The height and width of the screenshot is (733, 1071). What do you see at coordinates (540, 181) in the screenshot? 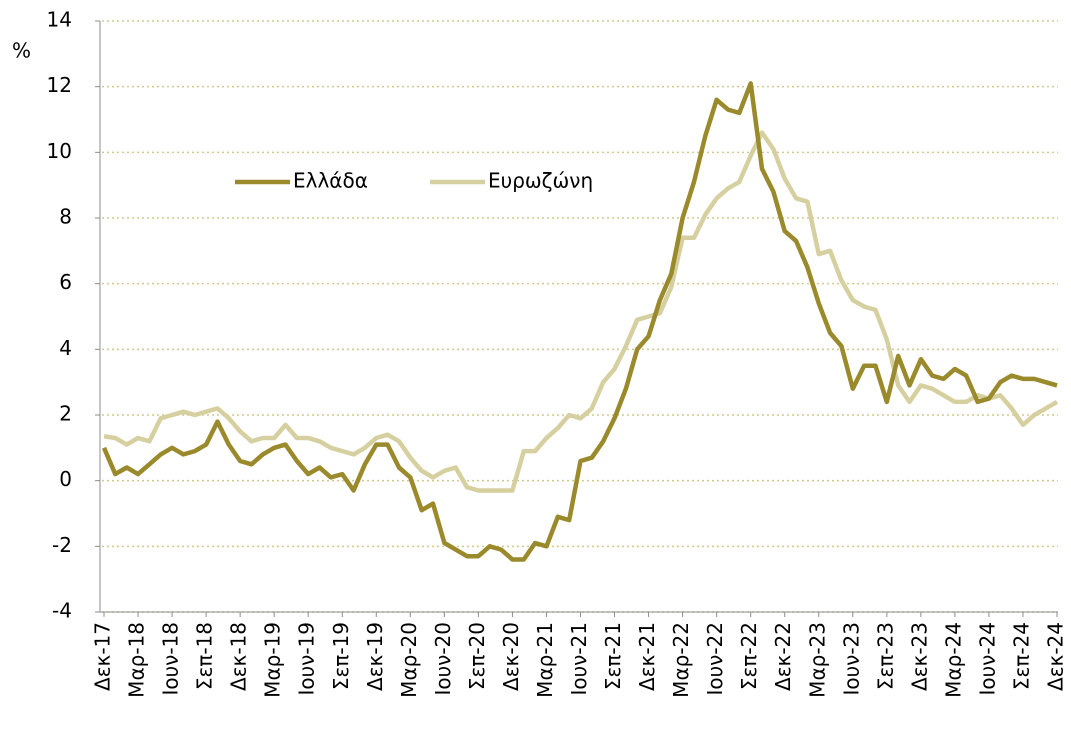
I see `legend-label: Ευρωζώνη` at bounding box center [540, 181].